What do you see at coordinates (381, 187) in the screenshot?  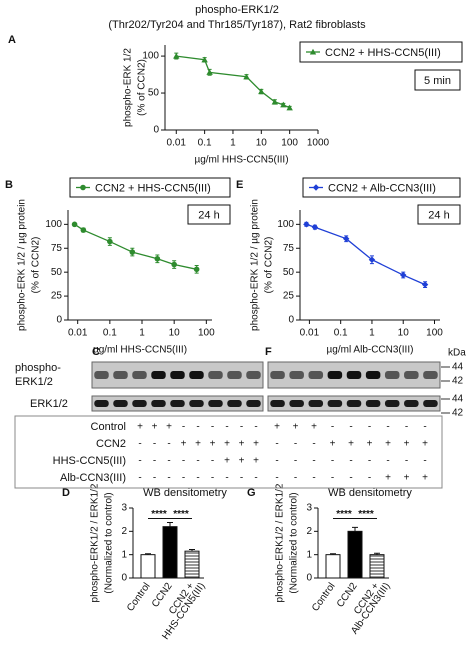 I see `legend-box` at bounding box center [381, 187].